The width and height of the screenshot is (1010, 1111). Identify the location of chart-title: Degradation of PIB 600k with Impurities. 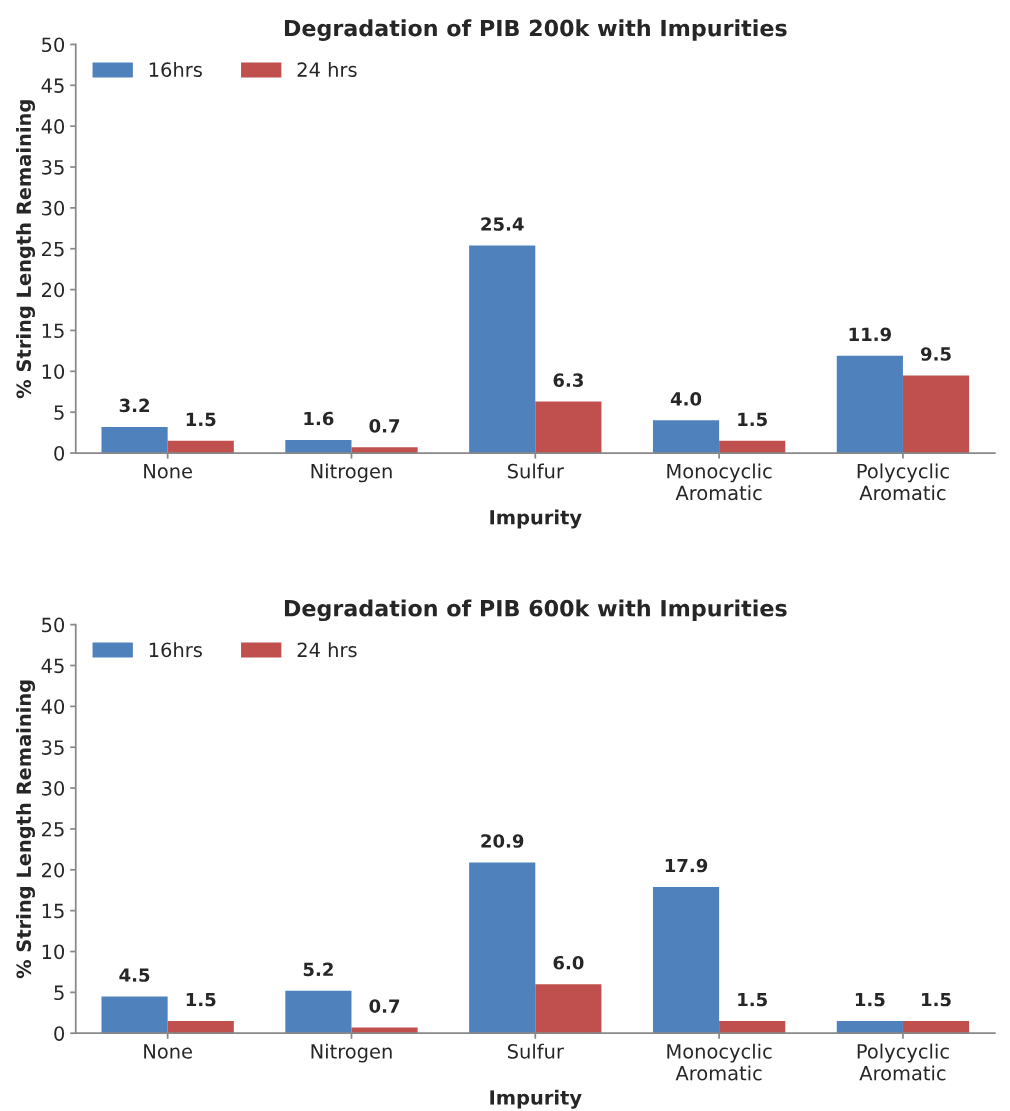
(535, 610).